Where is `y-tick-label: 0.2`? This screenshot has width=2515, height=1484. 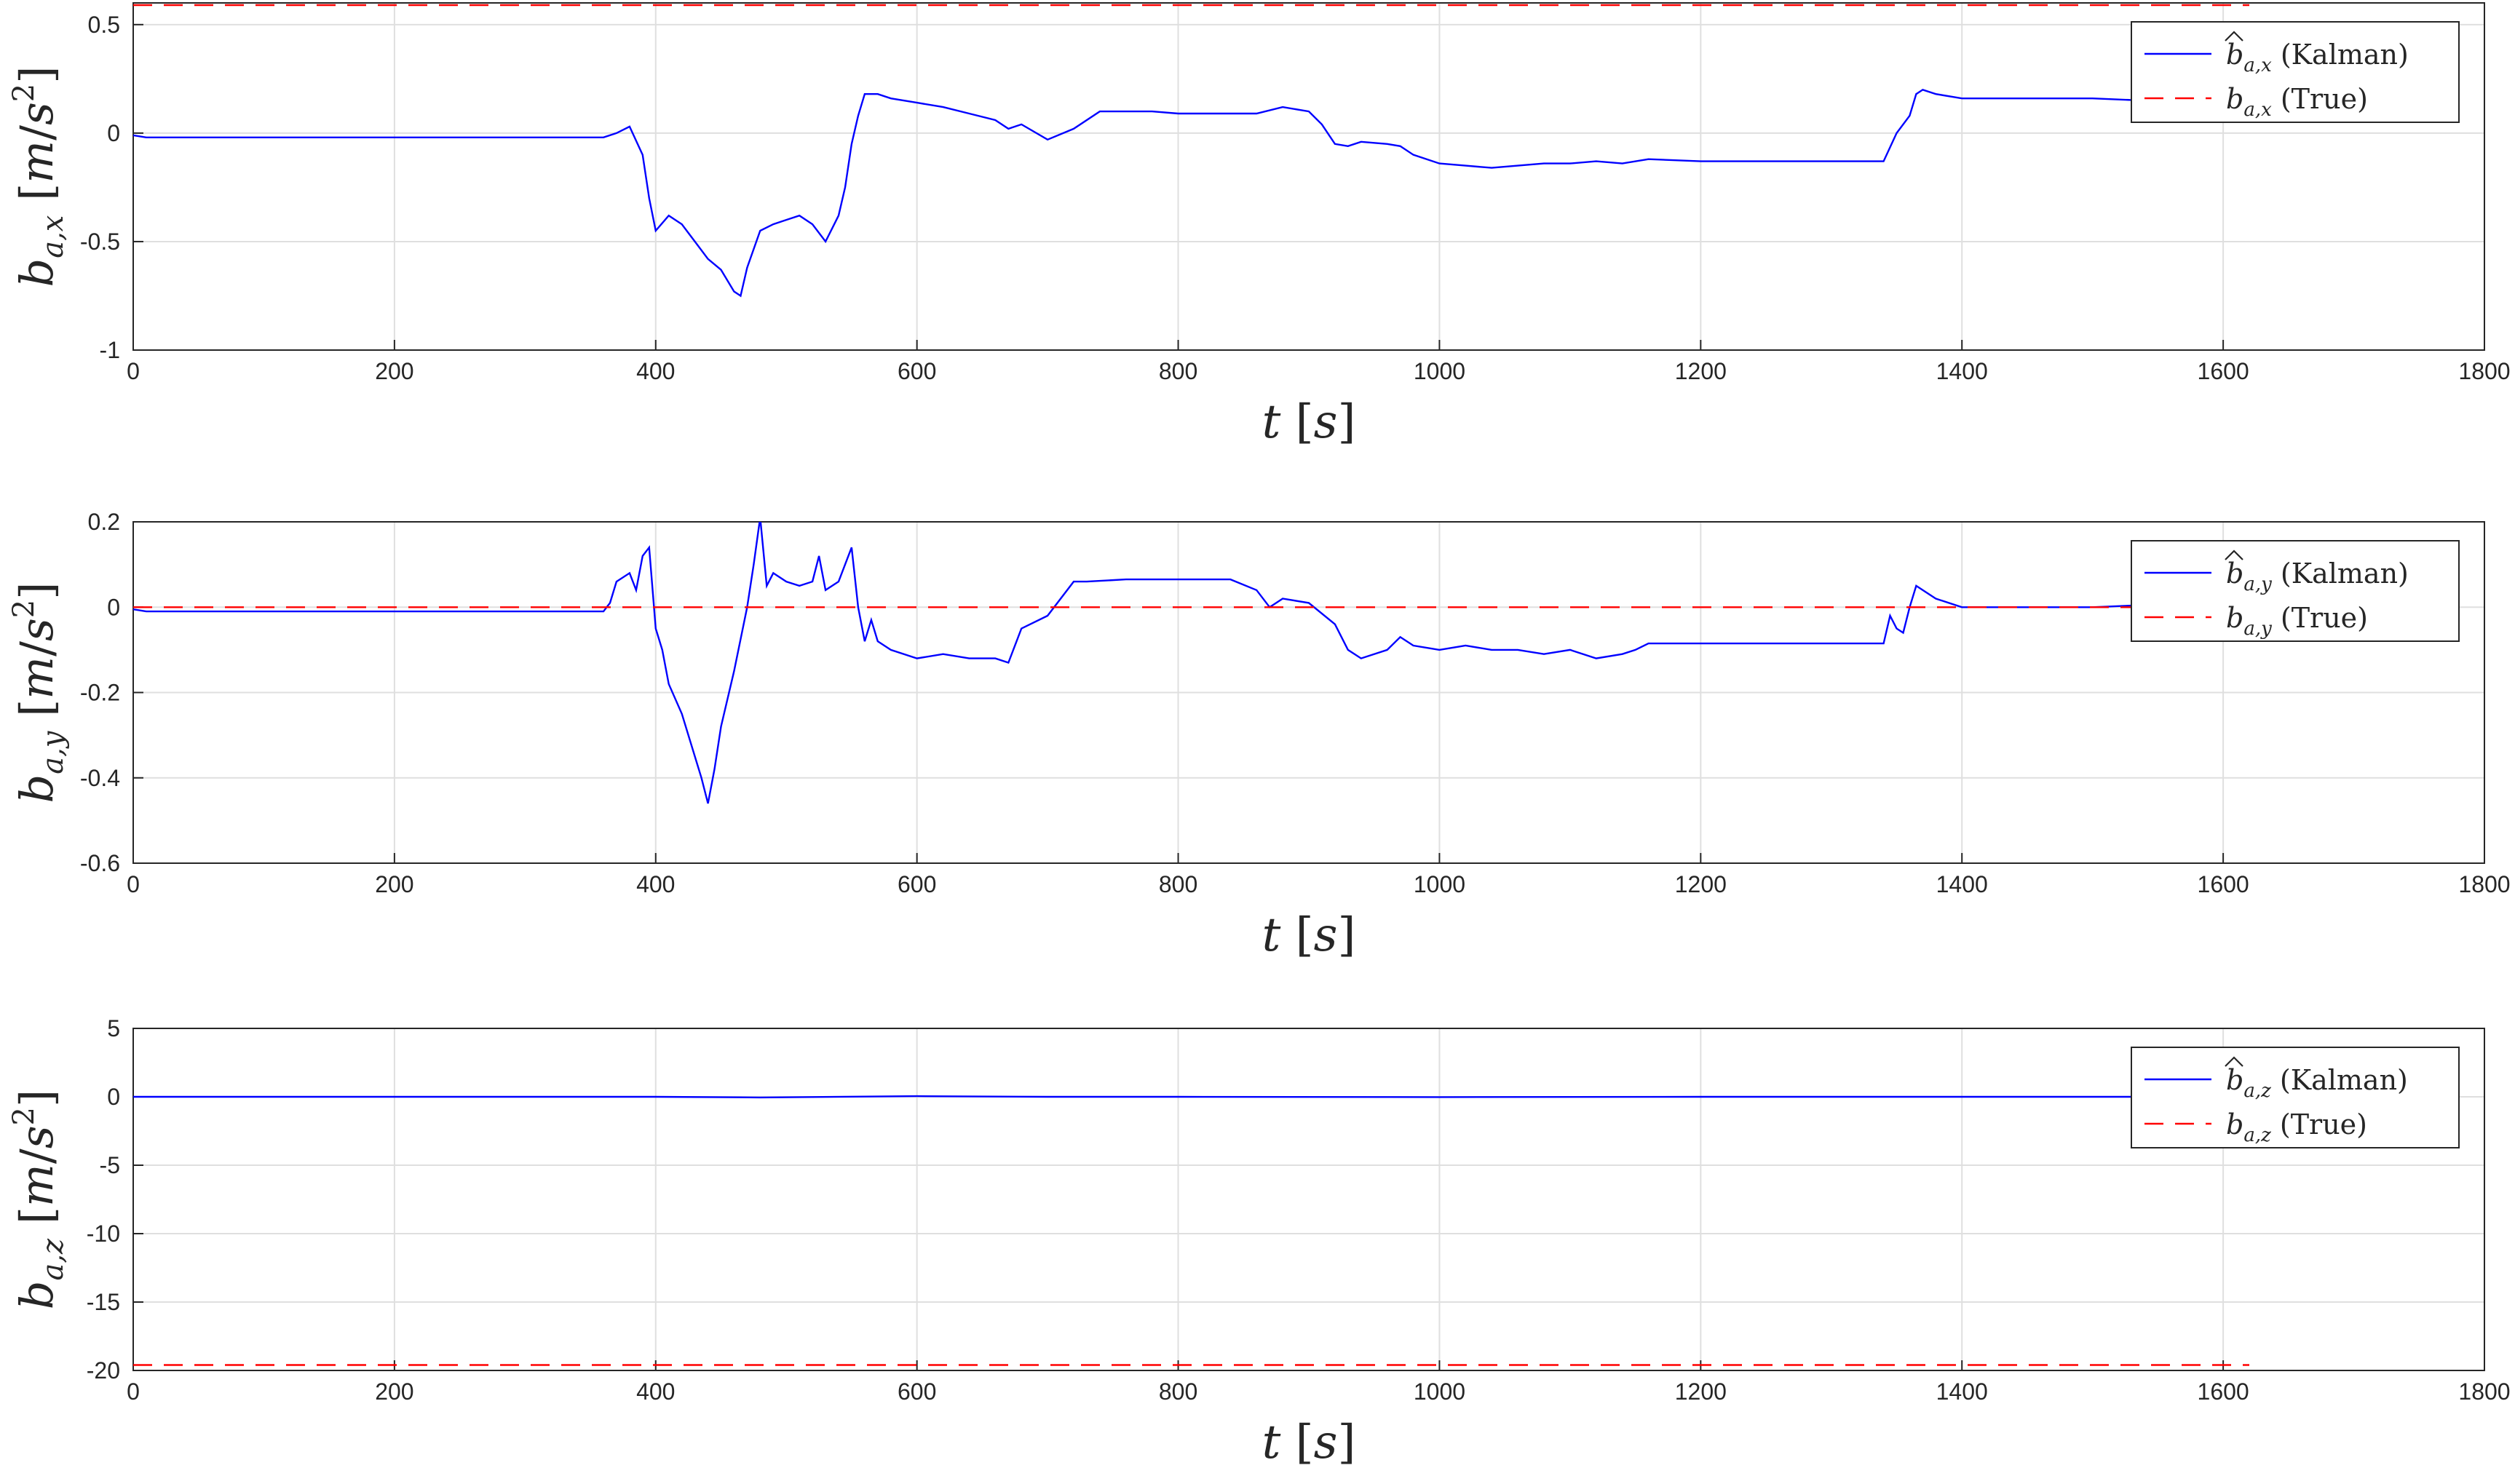
y-tick-label: 0.2 is located at coordinates (104, 522).